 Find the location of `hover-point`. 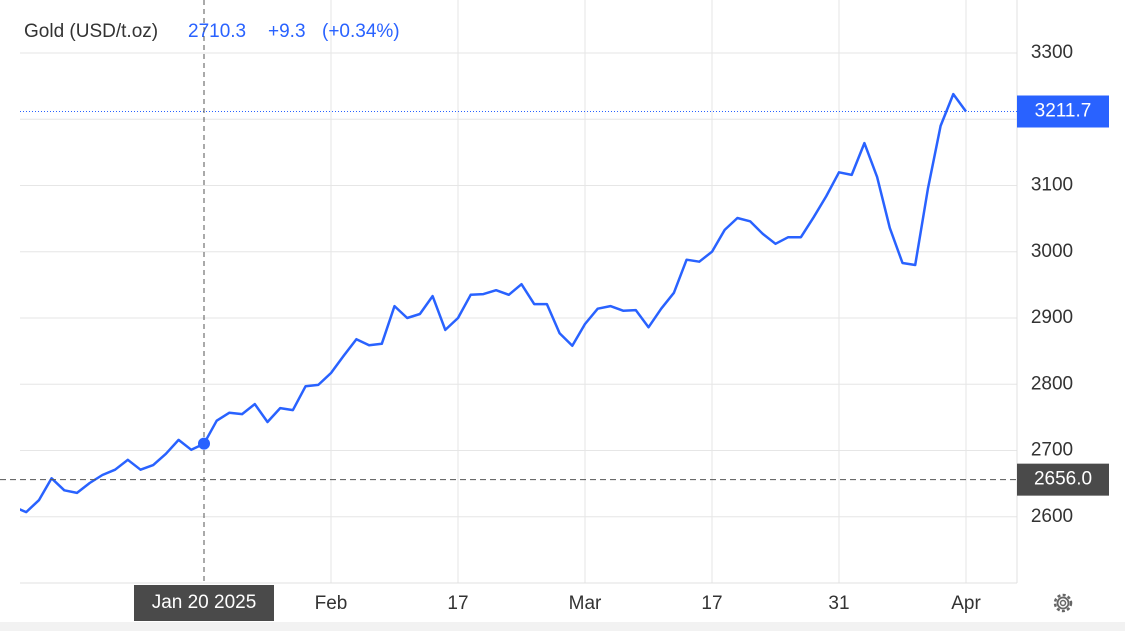

hover-point is located at coordinates (204, 443).